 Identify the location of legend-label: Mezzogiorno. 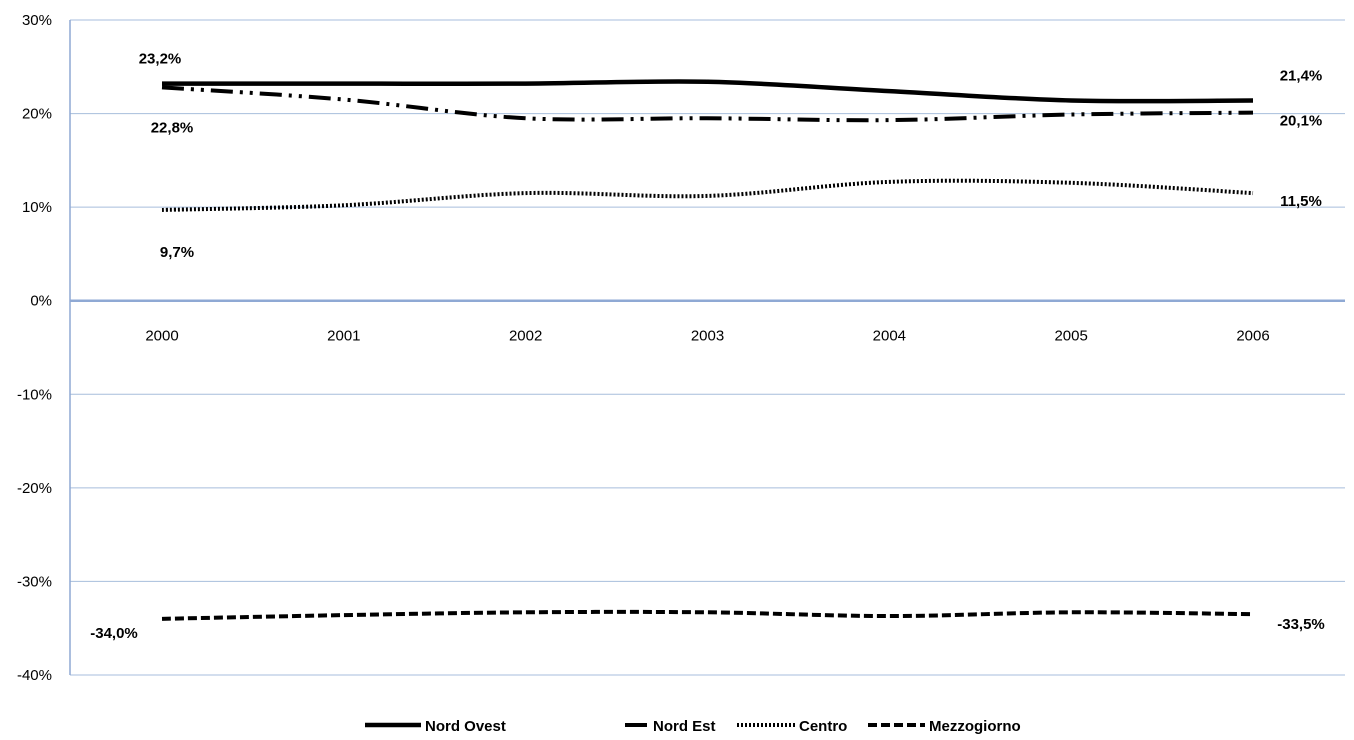
(975, 726).